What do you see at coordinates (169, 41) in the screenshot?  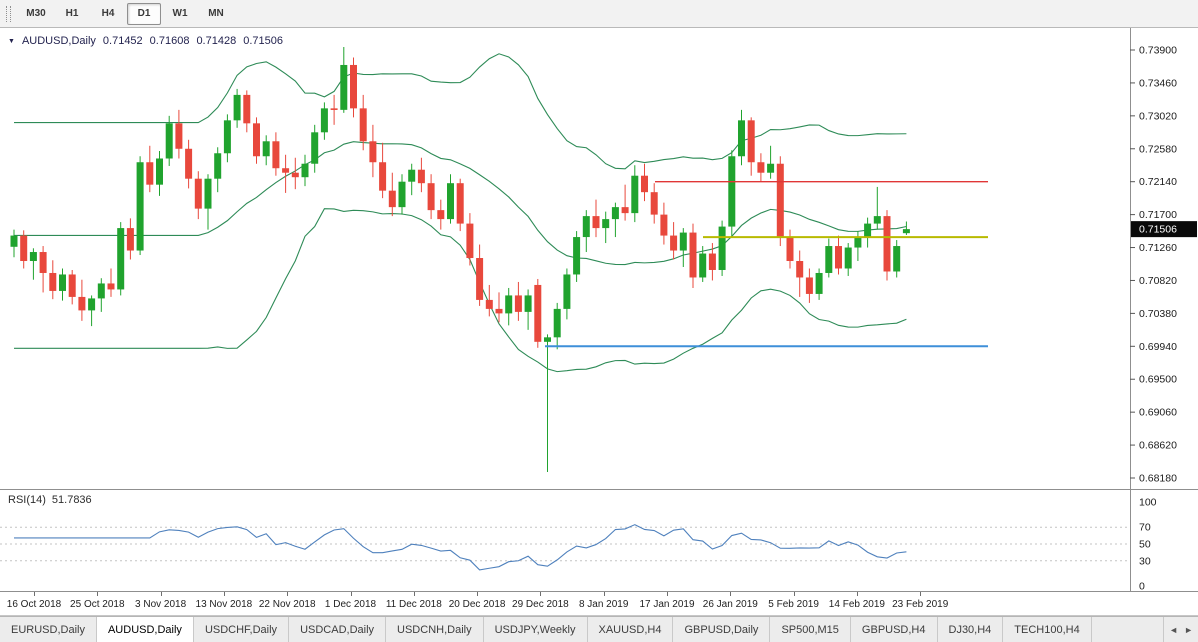 I see `ohlc-high: 0.71608` at bounding box center [169, 41].